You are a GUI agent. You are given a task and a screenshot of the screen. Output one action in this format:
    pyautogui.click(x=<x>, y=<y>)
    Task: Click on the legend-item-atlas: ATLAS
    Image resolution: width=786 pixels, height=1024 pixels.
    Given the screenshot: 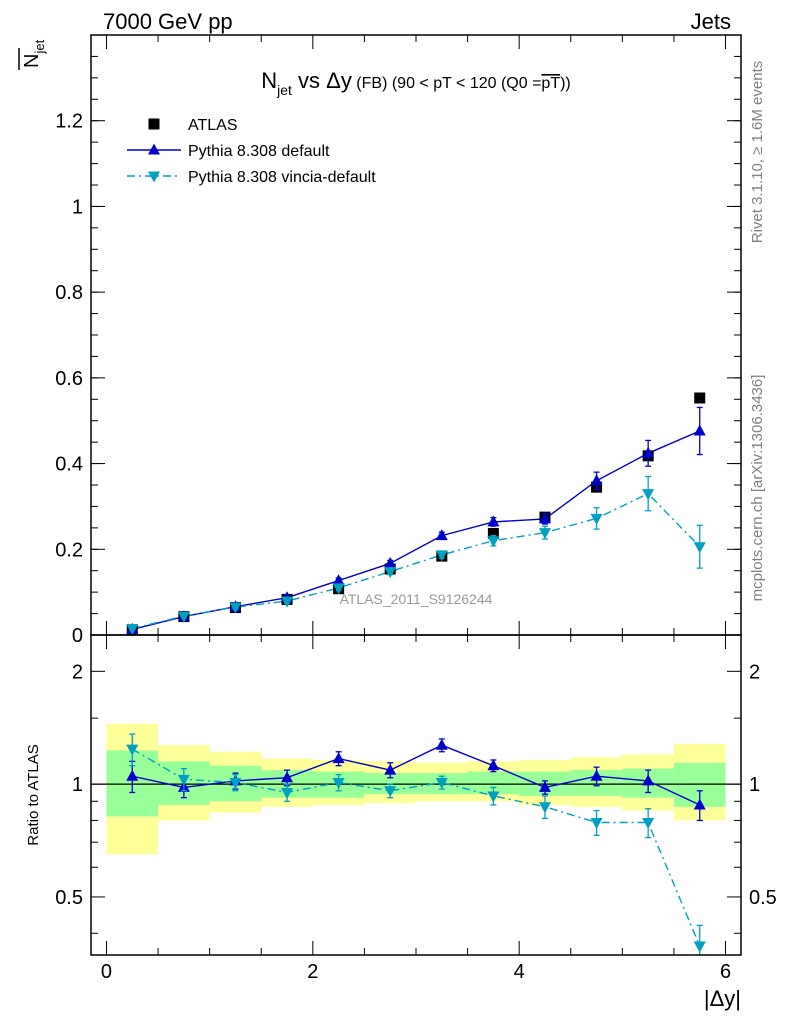 What is the action you would take?
    pyautogui.click(x=193, y=125)
    